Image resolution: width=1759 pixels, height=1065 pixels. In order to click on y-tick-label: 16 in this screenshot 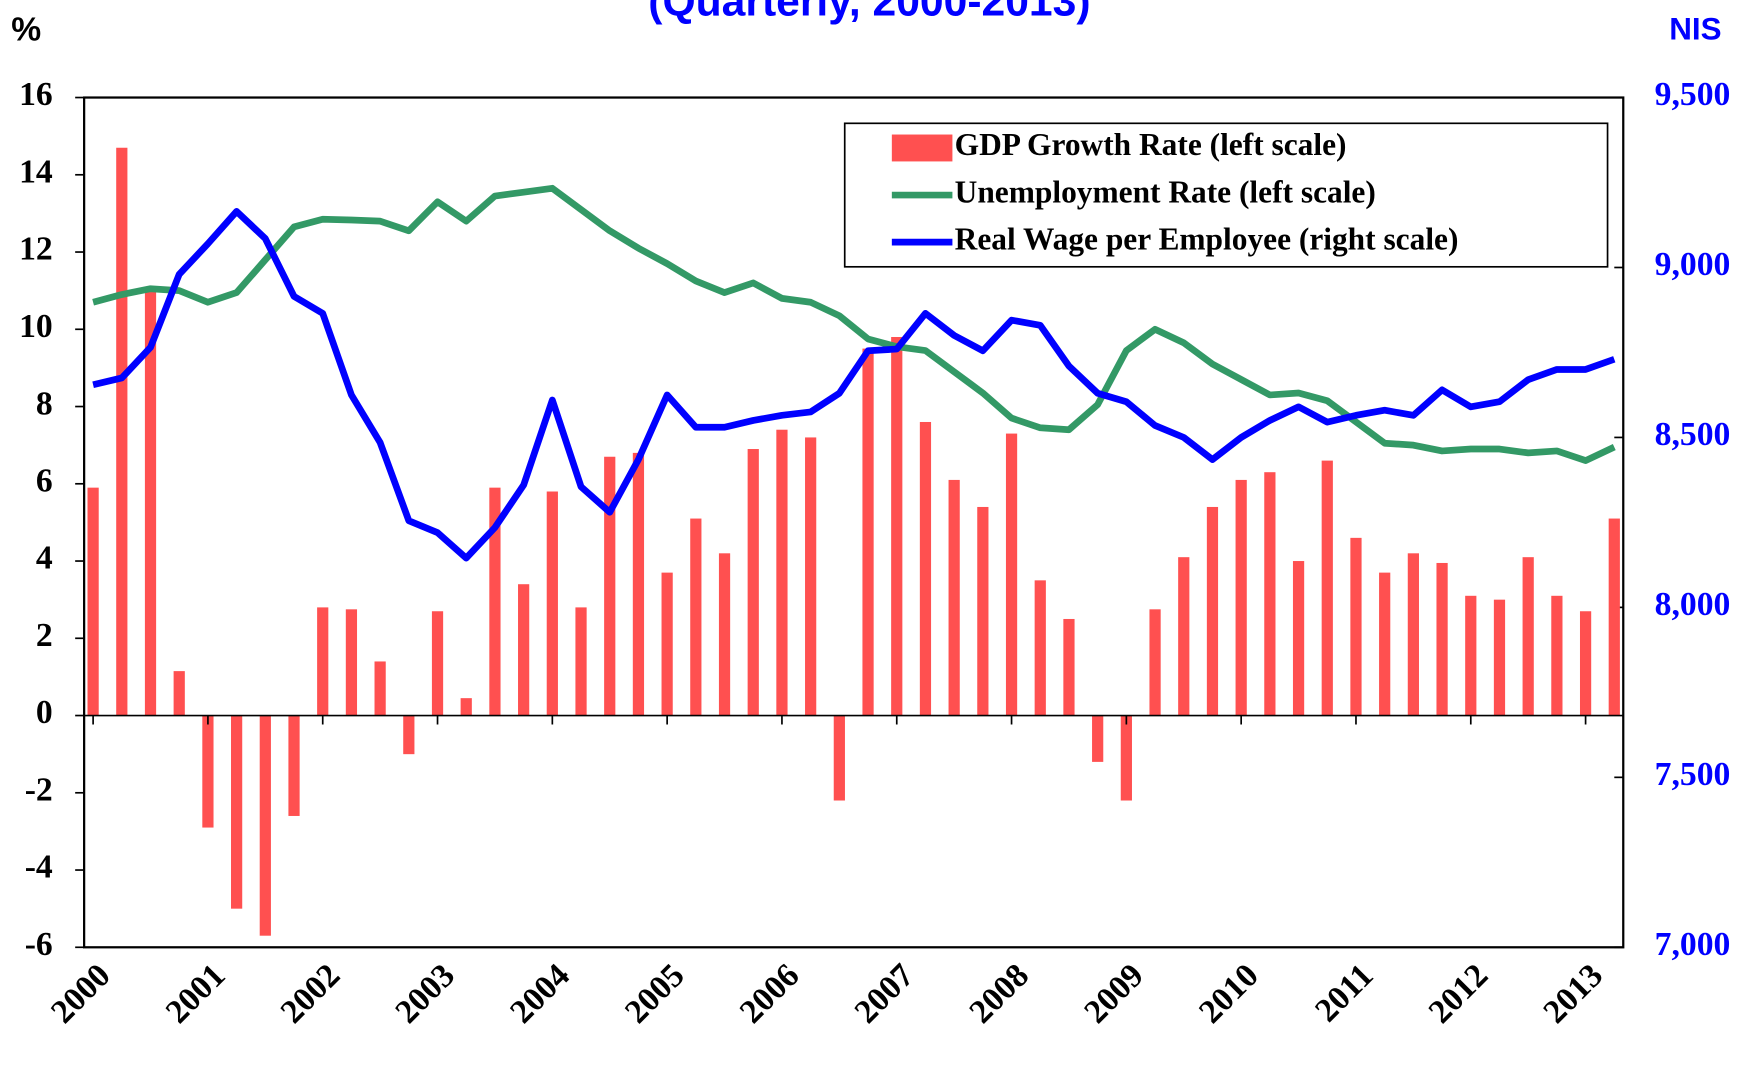, I will do `click(36, 94)`.